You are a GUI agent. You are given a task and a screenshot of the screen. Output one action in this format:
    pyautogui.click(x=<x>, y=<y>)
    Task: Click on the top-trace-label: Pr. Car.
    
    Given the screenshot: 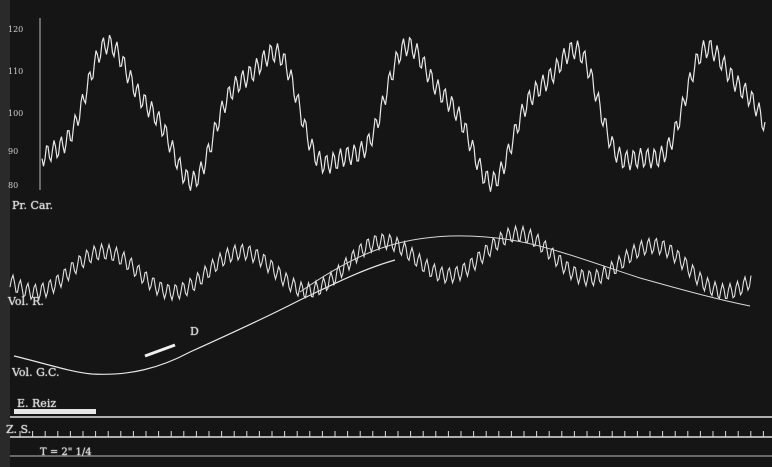 What is the action you would take?
    pyautogui.click(x=32, y=205)
    